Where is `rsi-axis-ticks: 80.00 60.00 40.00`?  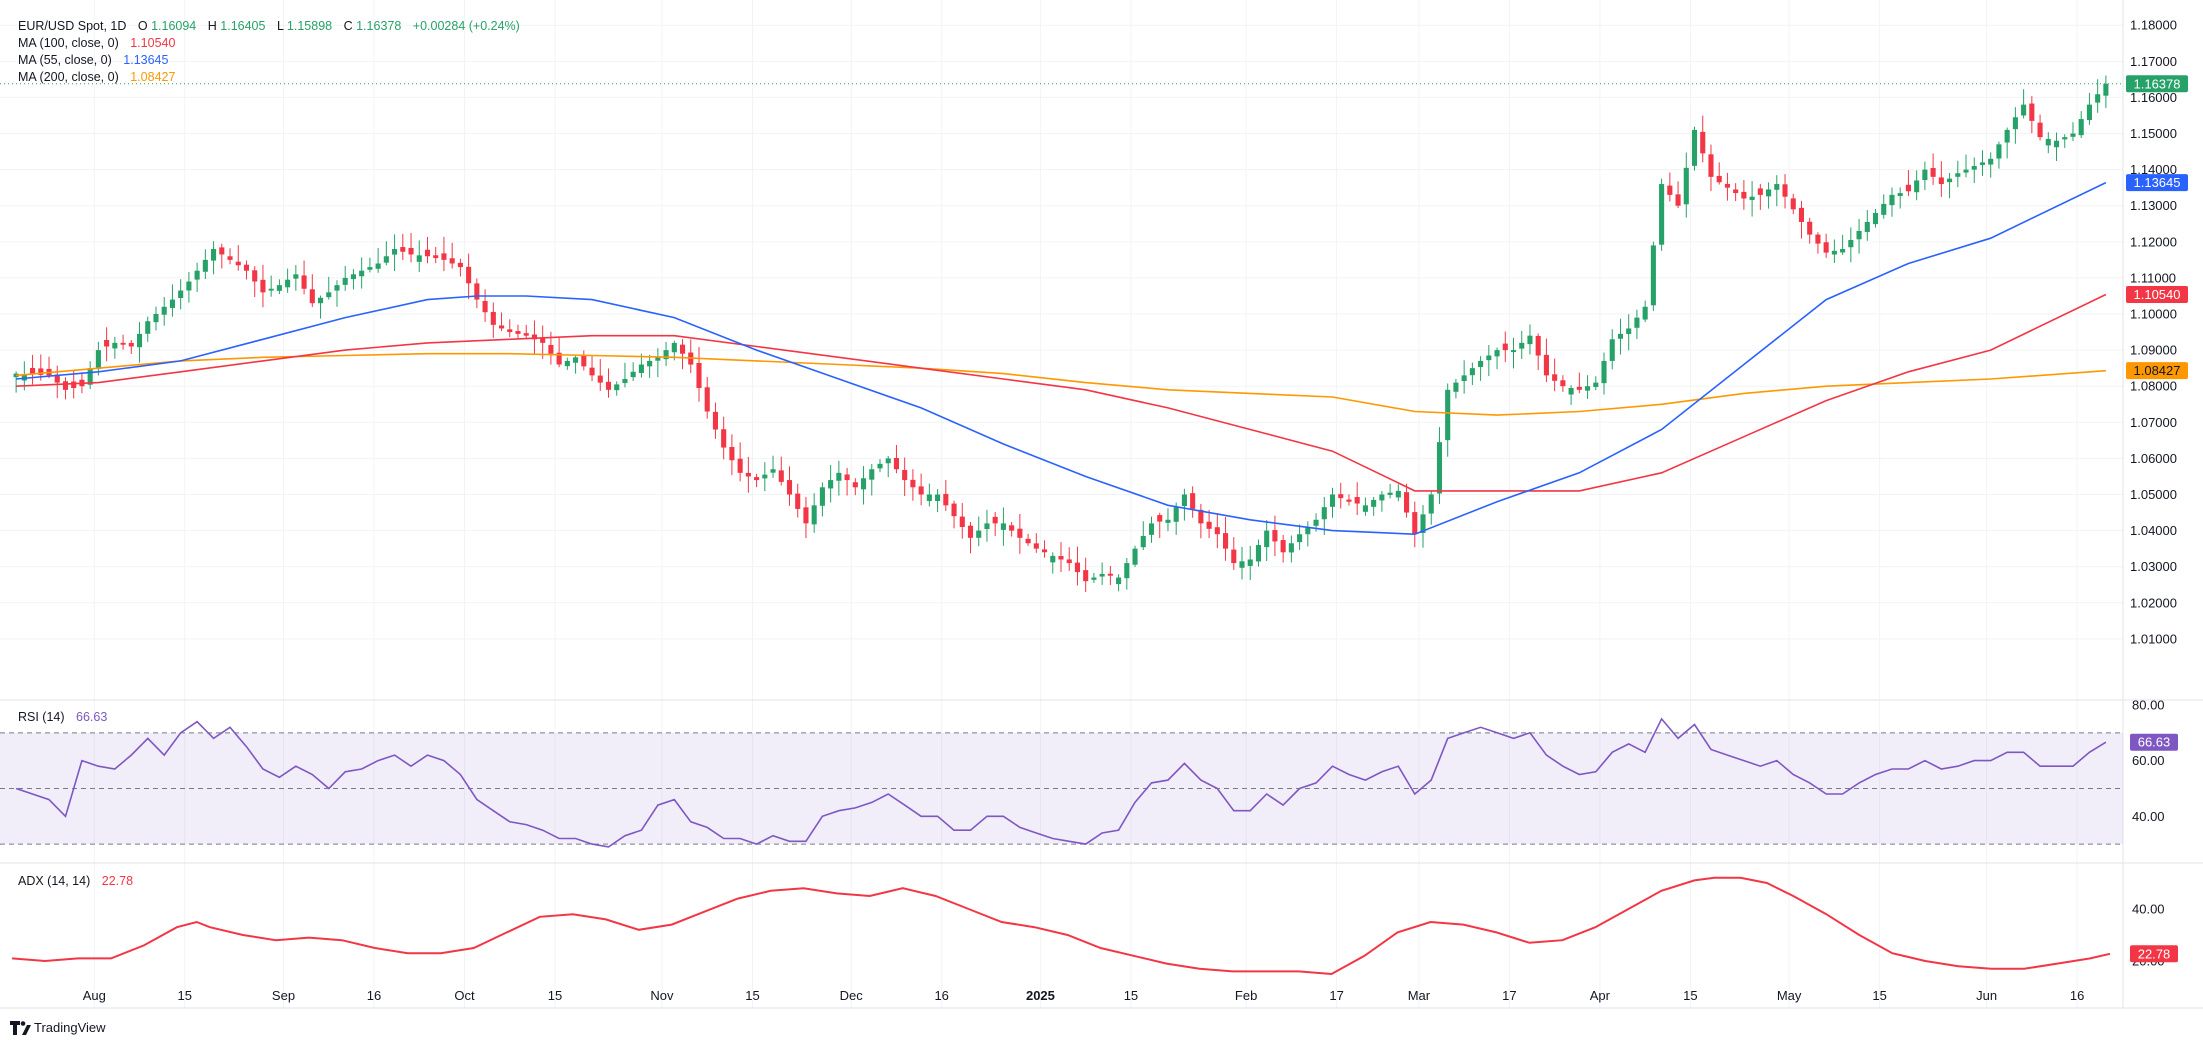
rsi-axis-ticks: 80.00 60.00 40.00 is located at coordinates (2148, 761).